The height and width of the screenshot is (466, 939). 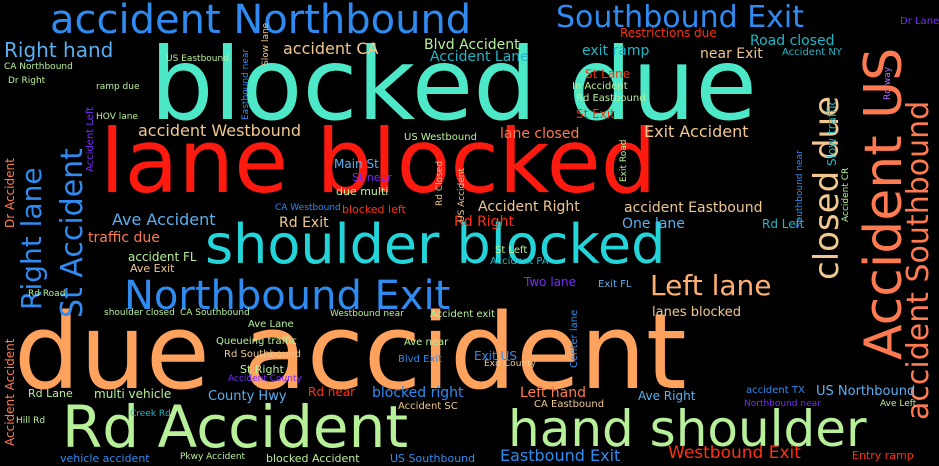 I want to click on word: St Lane, so click(x=608, y=74).